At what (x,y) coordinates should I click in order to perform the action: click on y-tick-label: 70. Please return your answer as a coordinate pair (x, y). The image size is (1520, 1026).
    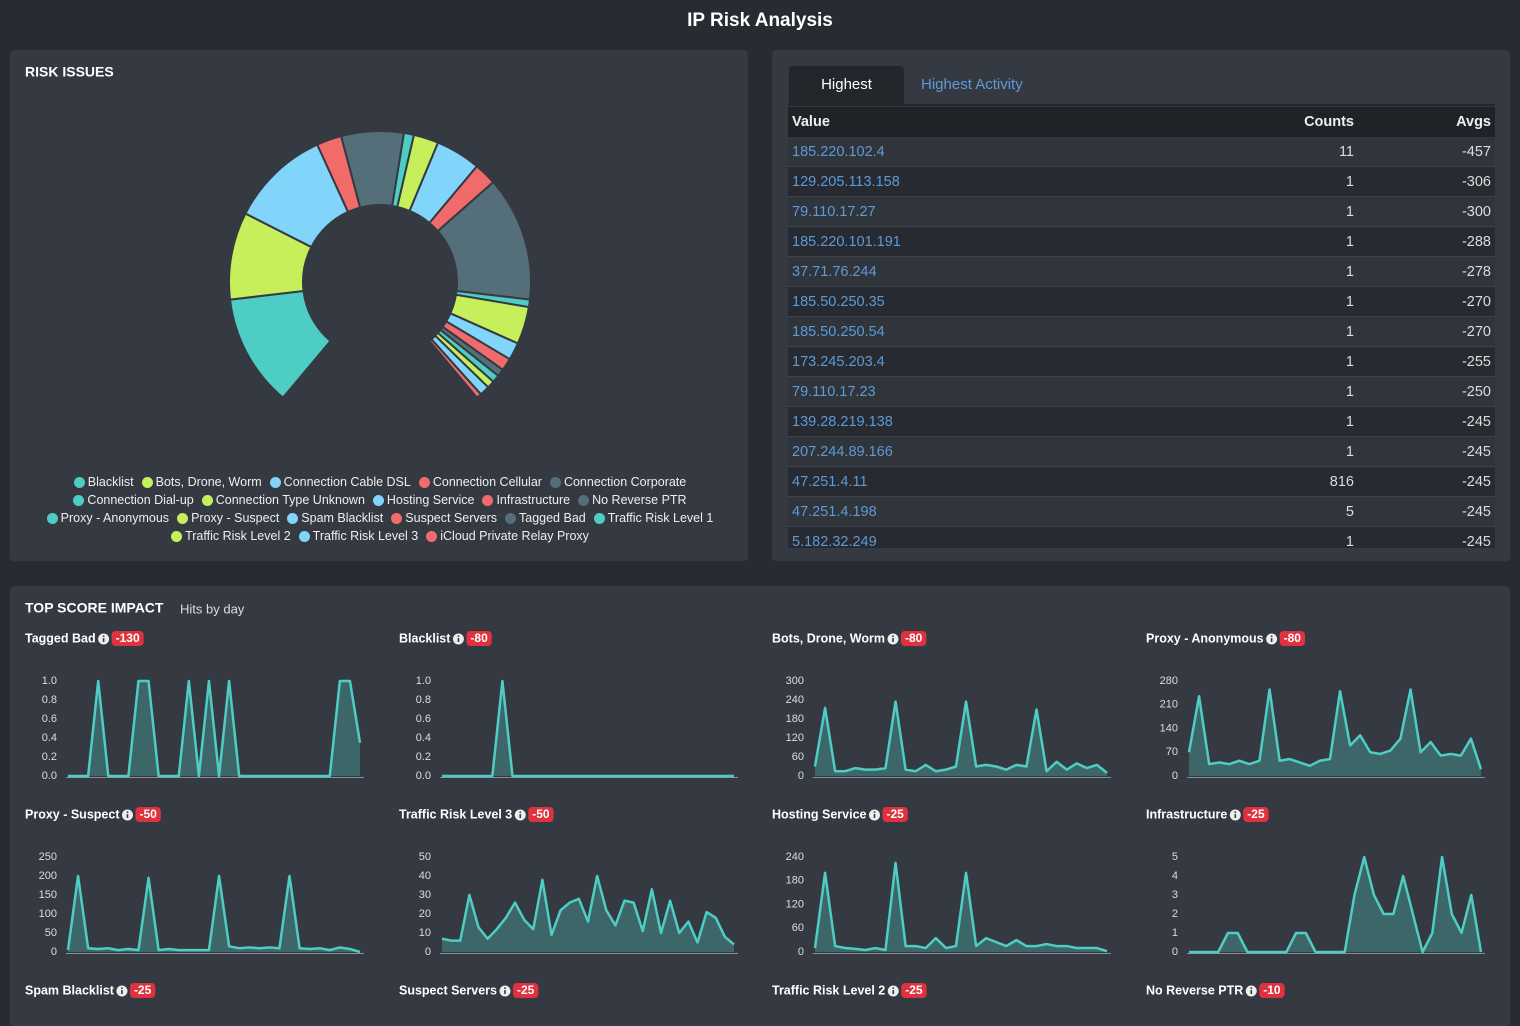
    Looking at the image, I should click on (1172, 752).